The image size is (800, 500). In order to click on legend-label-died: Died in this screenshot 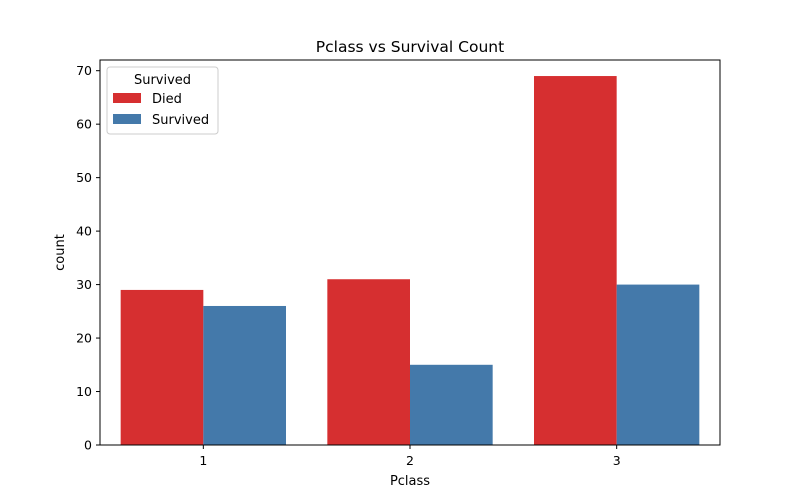, I will do `click(167, 99)`.